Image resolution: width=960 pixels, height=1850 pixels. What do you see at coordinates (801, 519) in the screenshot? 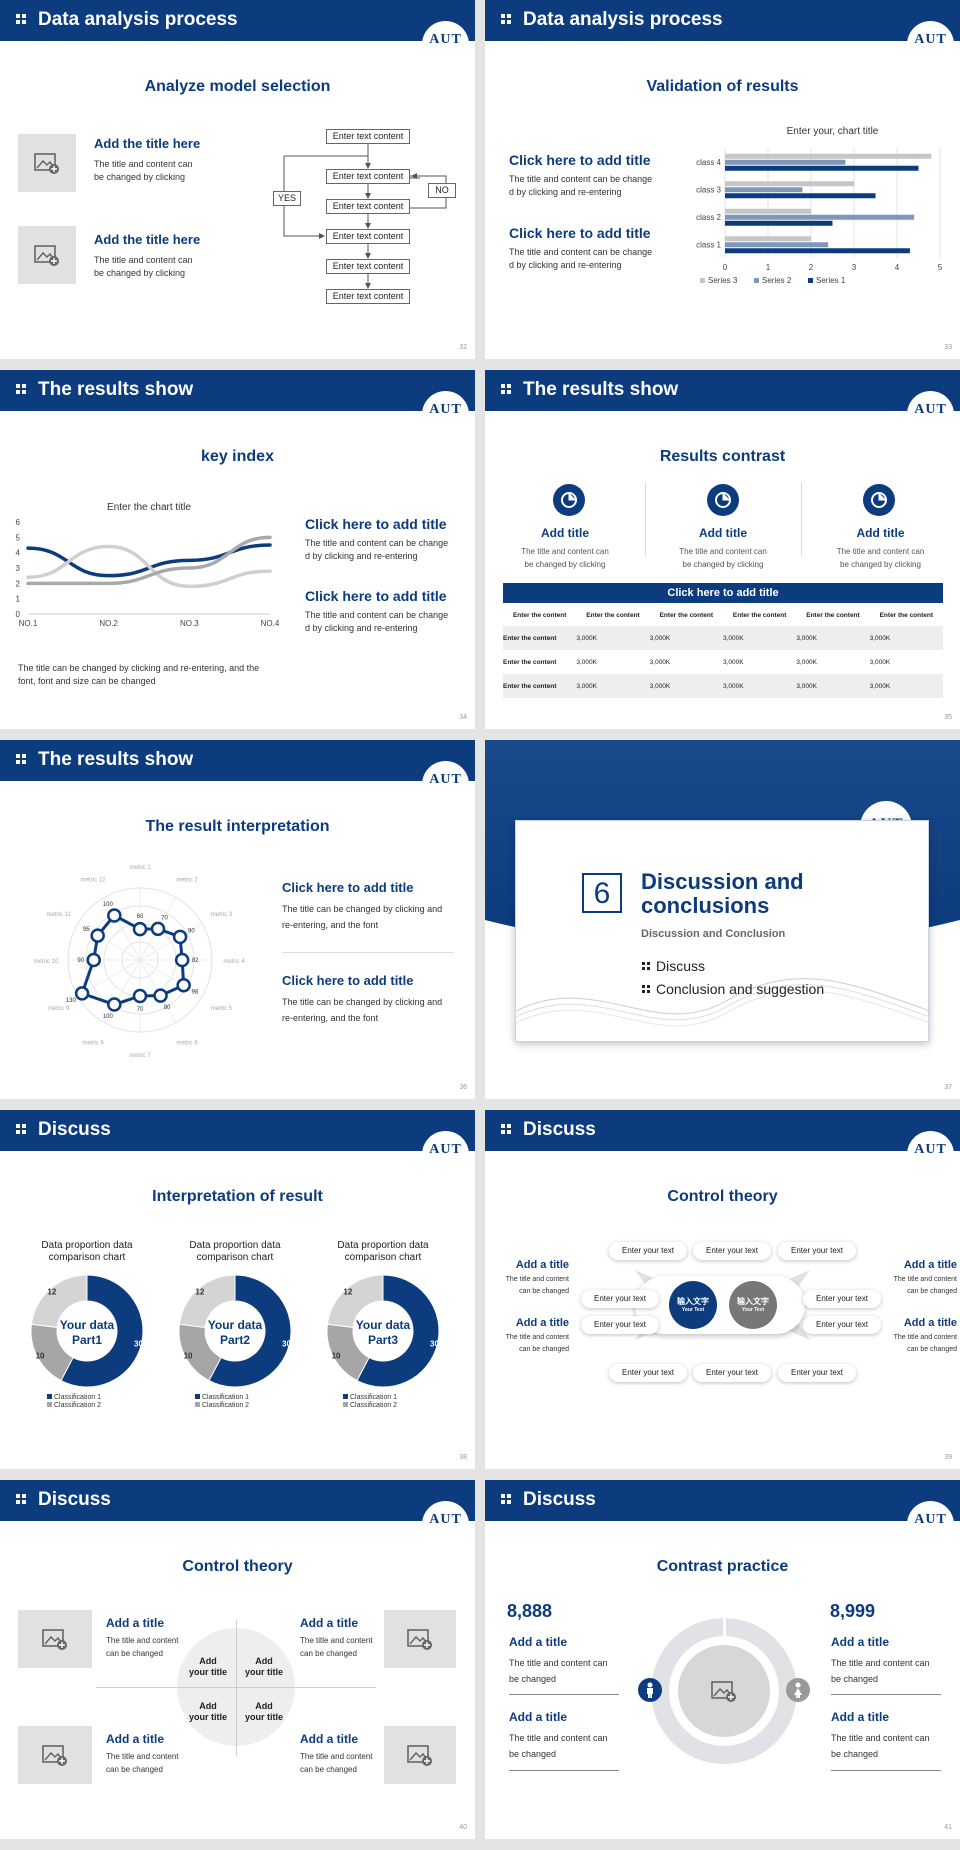
I see `column-divider` at bounding box center [801, 519].